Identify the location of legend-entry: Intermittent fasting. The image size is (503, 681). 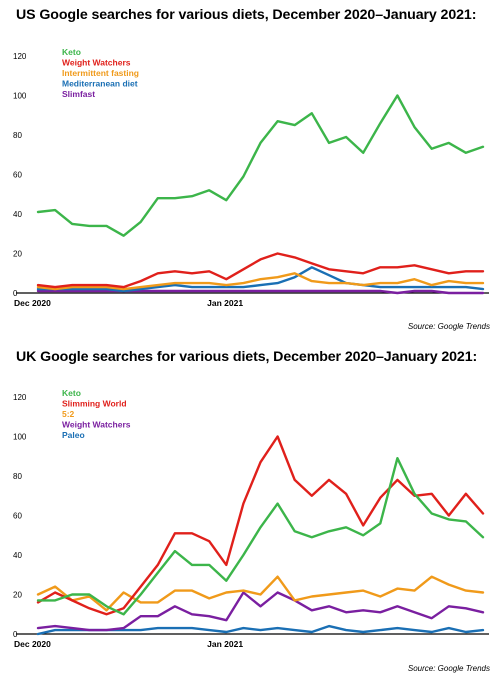
(100, 73).